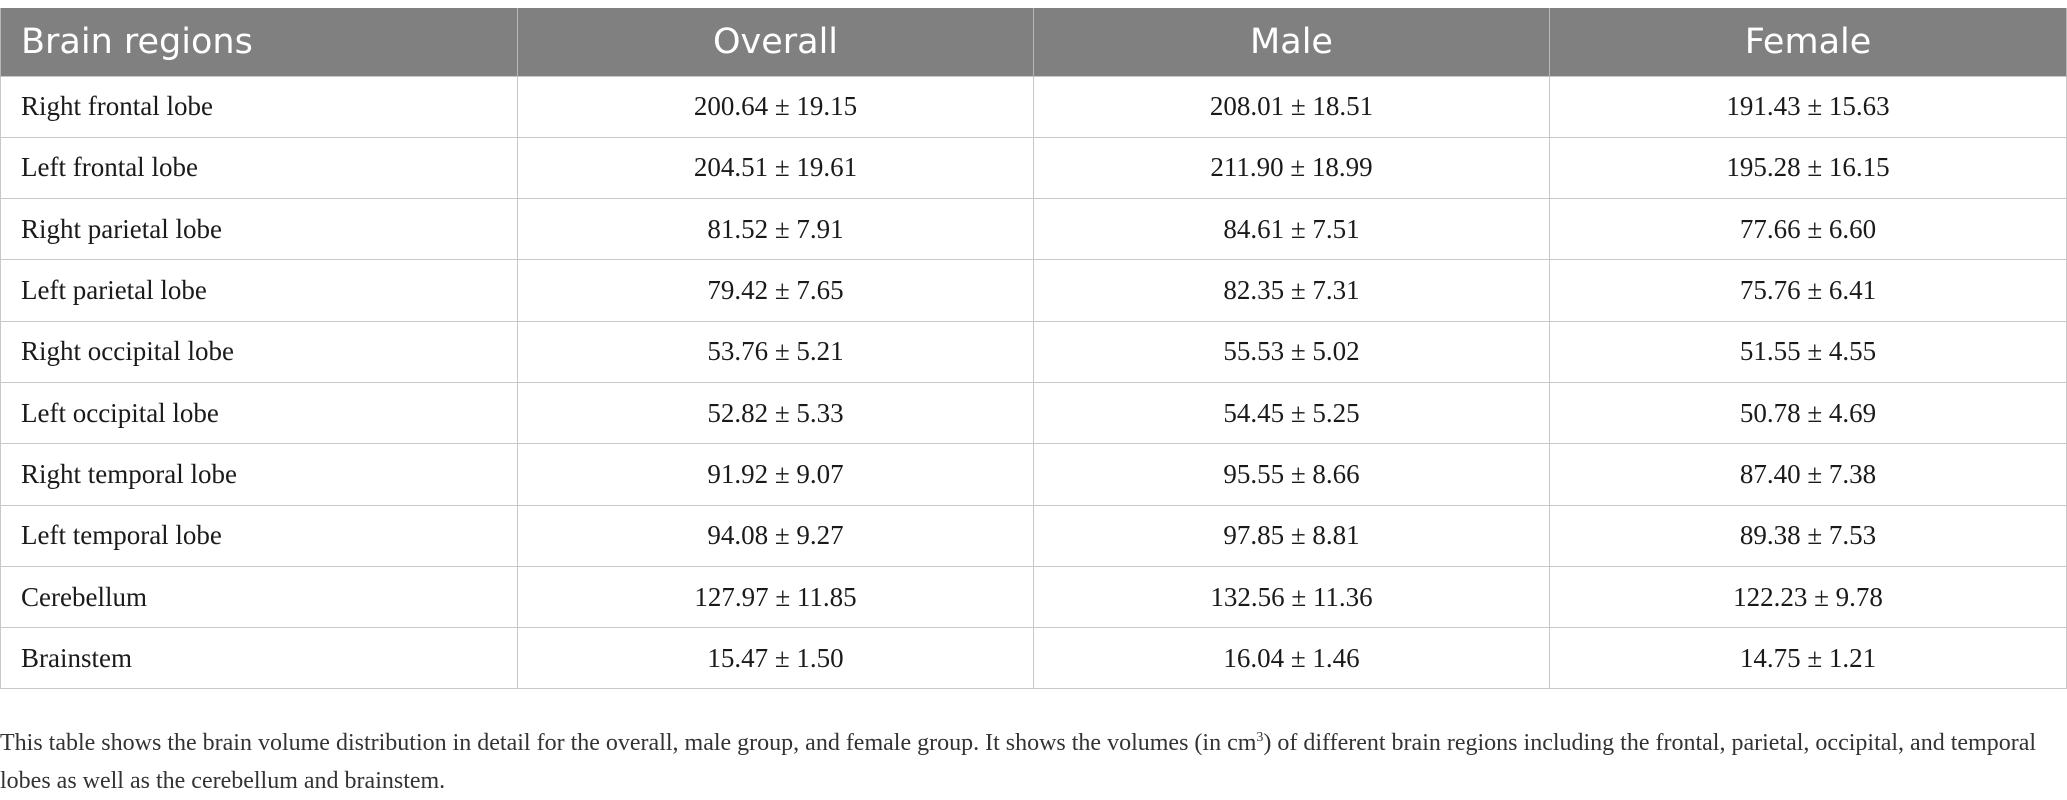 This screenshot has width=2067, height=800. I want to click on cell-overall: 94.08 ± 9.27, so click(775, 535).